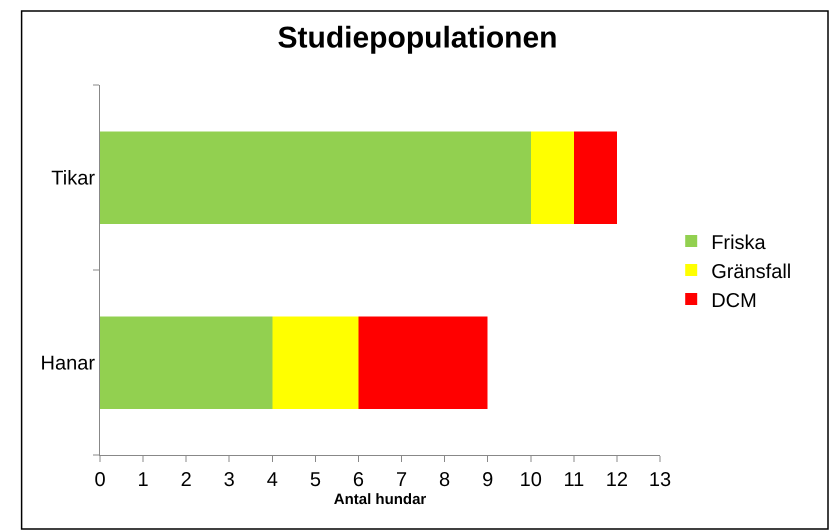  Describe the element at coordinates (143, 480) in the screenshot. I see `x-tick-label: 1` at that location.